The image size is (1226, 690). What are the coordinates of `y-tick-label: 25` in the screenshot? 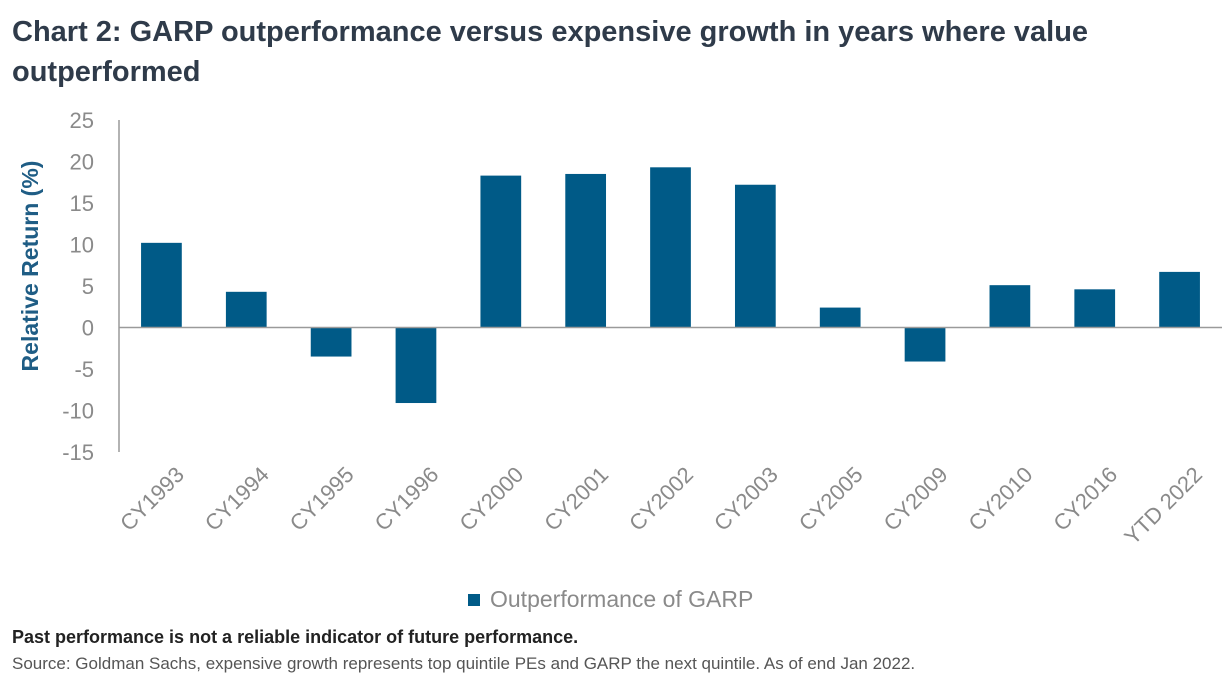 It's located at (82, 120).